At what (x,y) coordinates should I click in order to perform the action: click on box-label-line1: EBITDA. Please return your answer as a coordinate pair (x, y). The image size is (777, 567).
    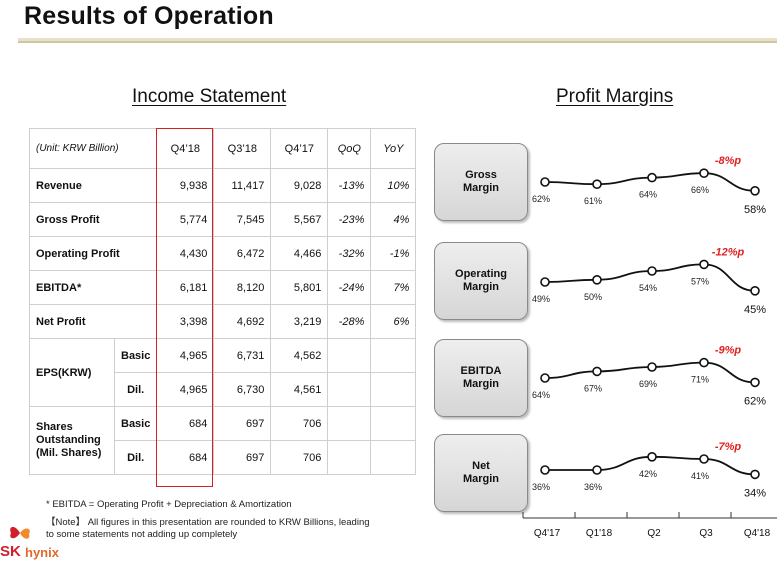
    Looking at the image, I should click on (481, 371).